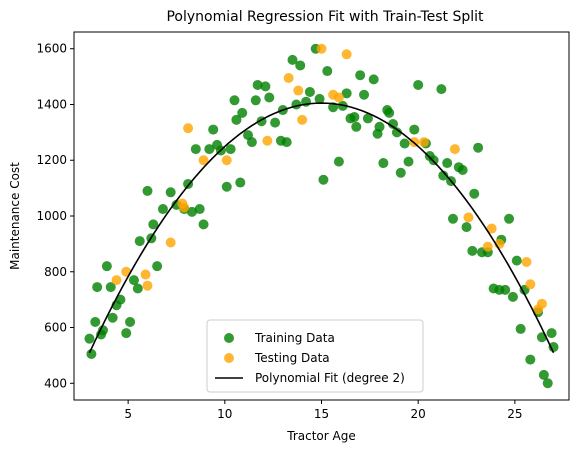 Image resolution: width=580 pixels, height=453 pixels. What do you see at coordinates (51, 160) in the screenshot?
I see `y-tick-label: 1200` at bounding box center [51, 160].